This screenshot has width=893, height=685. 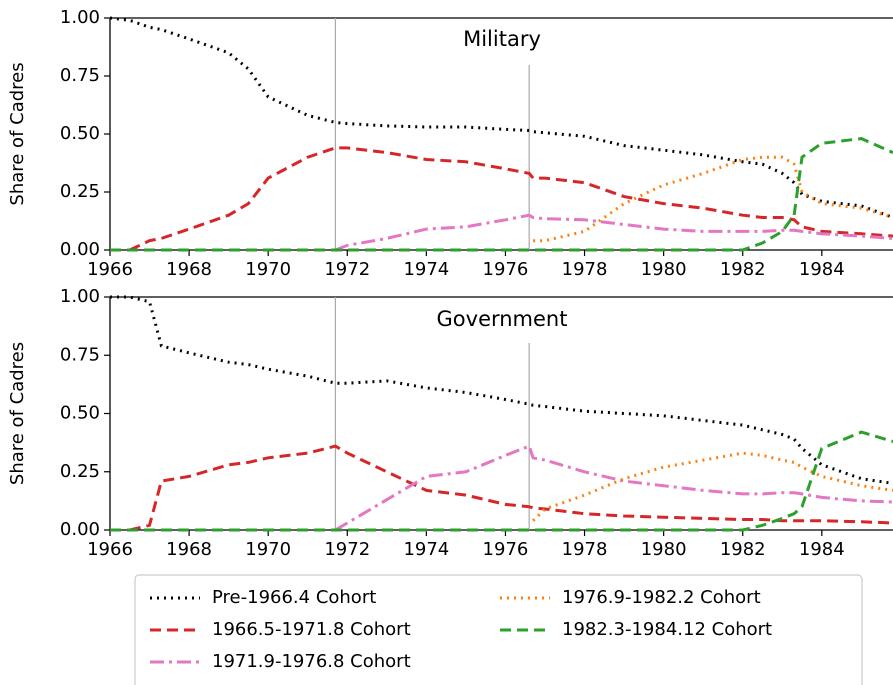 I want to click on legend-label: 1971.9-1976.8 Cohort, so click(x=311, y=661).